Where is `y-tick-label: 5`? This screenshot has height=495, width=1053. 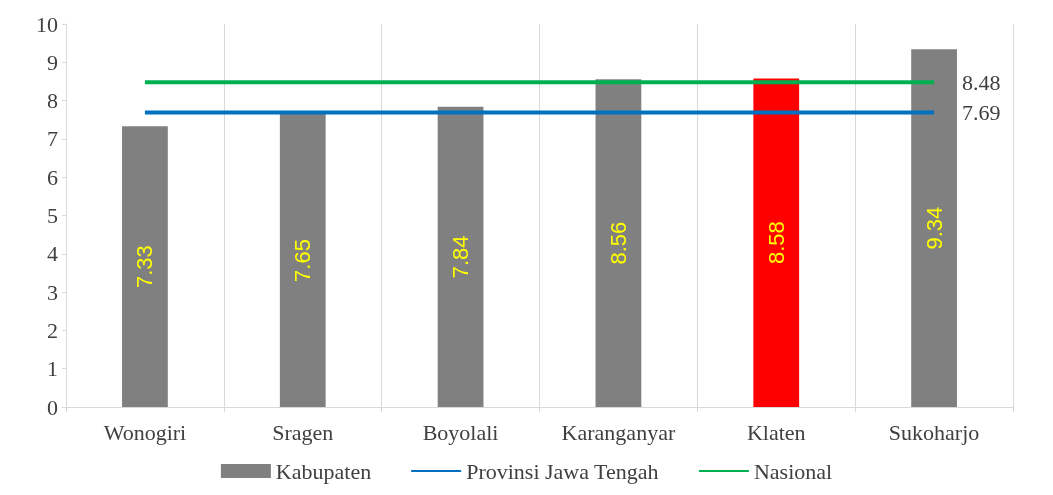
y-tick-label: 5 is located at coordinates (52, 215).